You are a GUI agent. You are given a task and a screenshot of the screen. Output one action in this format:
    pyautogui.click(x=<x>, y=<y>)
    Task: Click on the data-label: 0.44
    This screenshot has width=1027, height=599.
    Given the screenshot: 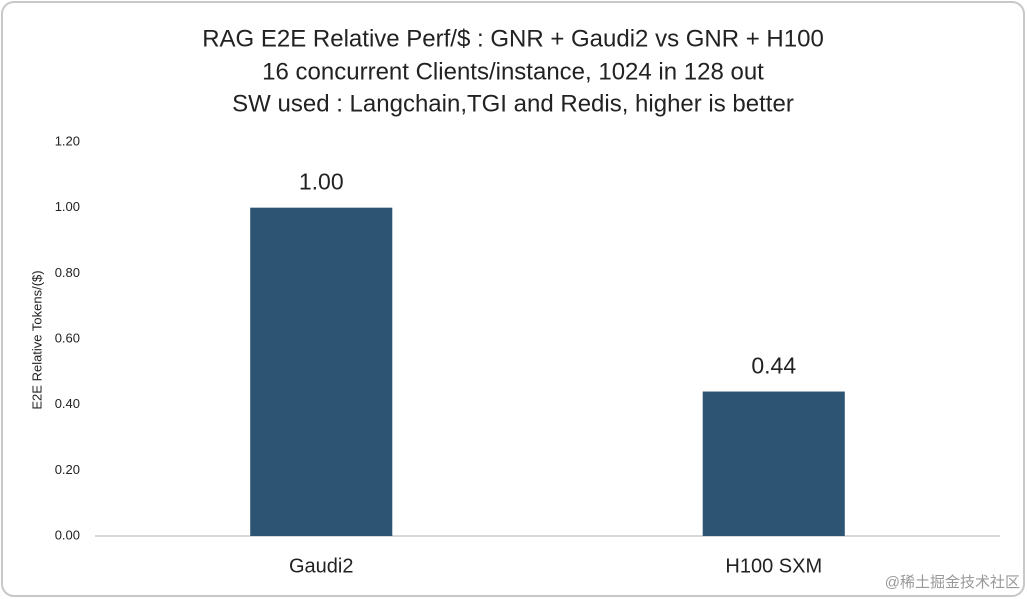 What is the action you would take?
    pyautogui.click(x=773, y=366)
    